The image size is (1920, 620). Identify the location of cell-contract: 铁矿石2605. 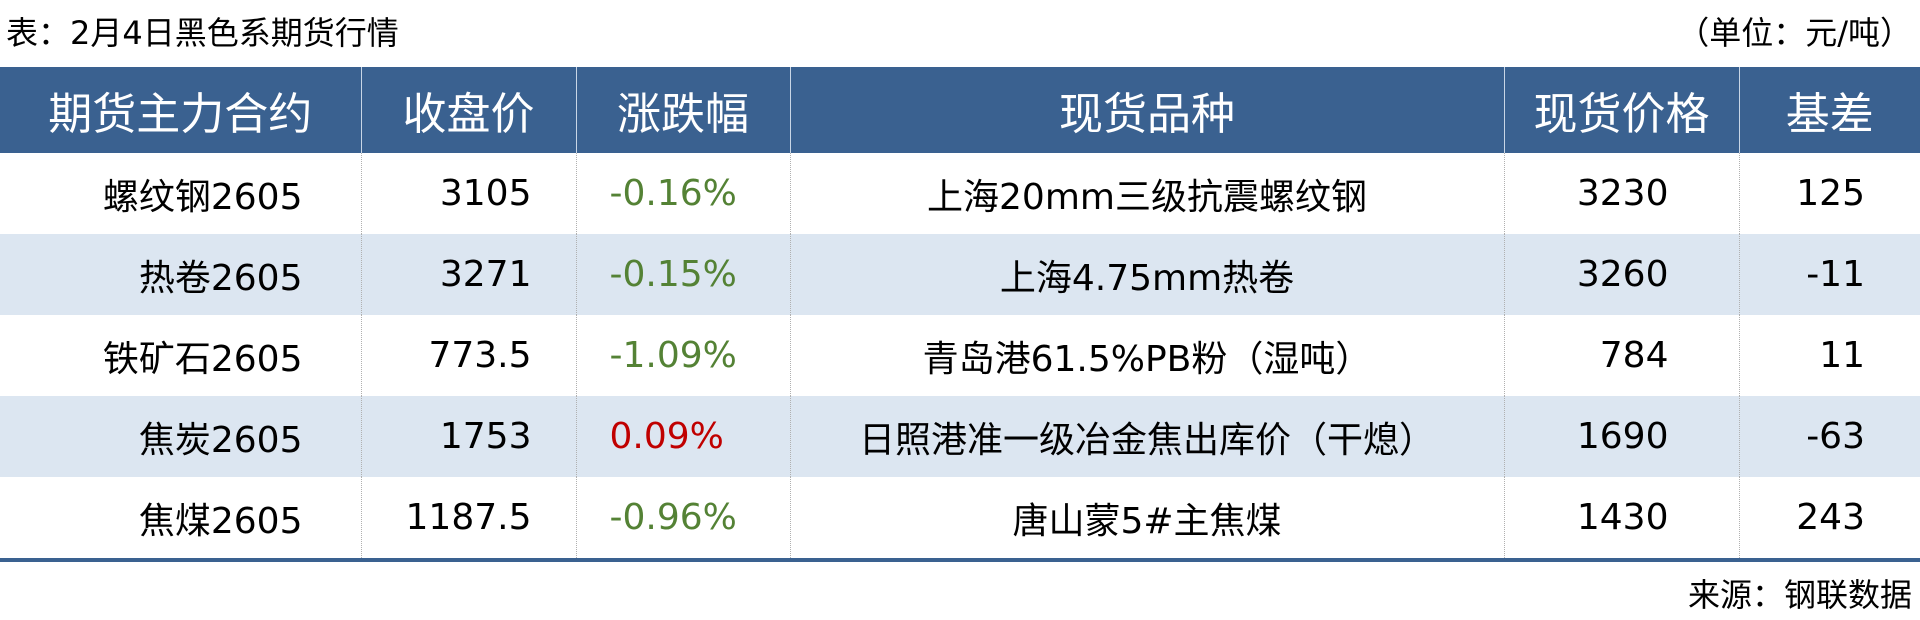
(202, 359).